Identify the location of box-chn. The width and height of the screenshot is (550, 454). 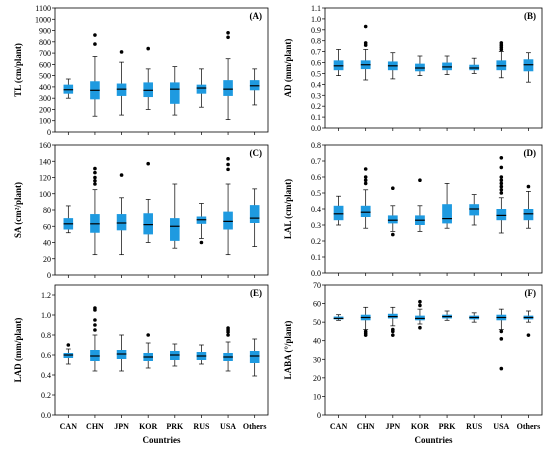
(365, 198).